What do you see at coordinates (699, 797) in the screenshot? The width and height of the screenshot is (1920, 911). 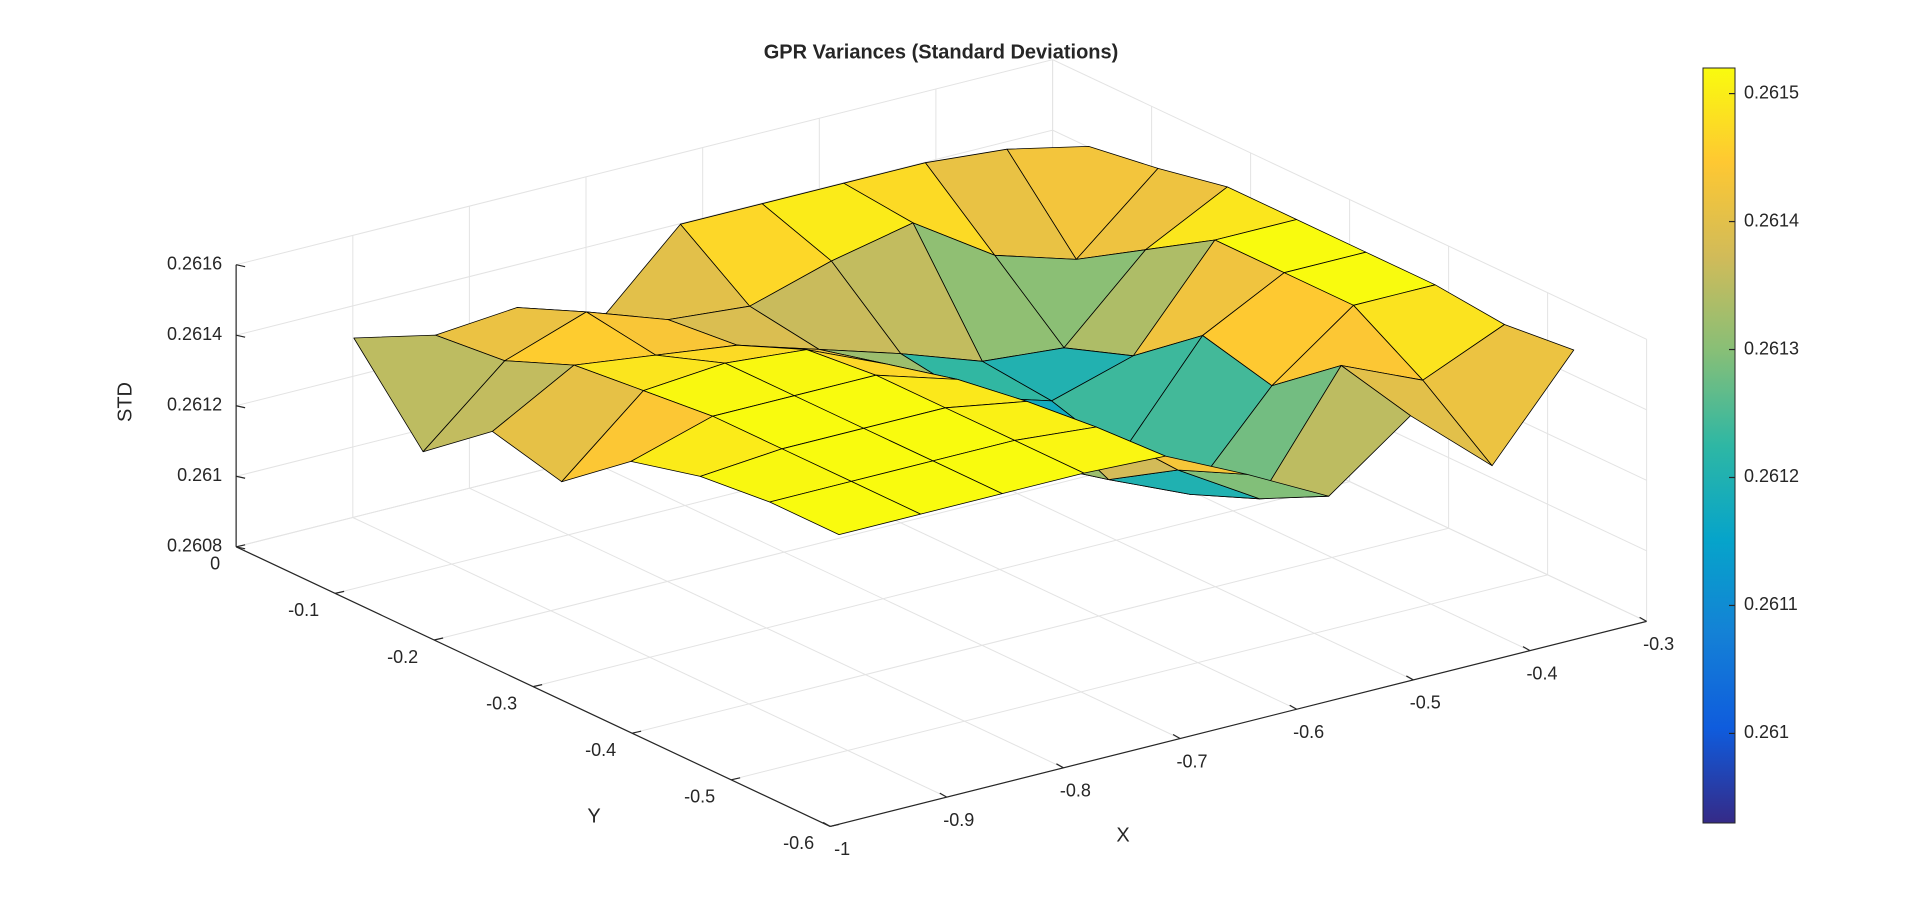 I see `y-tick-label: -0.5` at bounding box center [699, 797].